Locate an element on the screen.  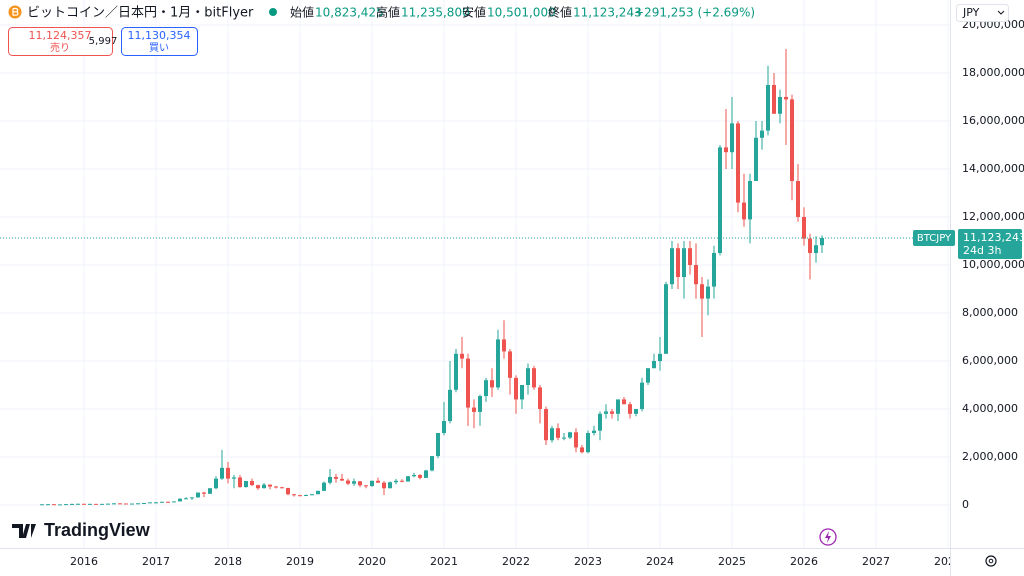
logo-icon is located at coordinates (24, 531).